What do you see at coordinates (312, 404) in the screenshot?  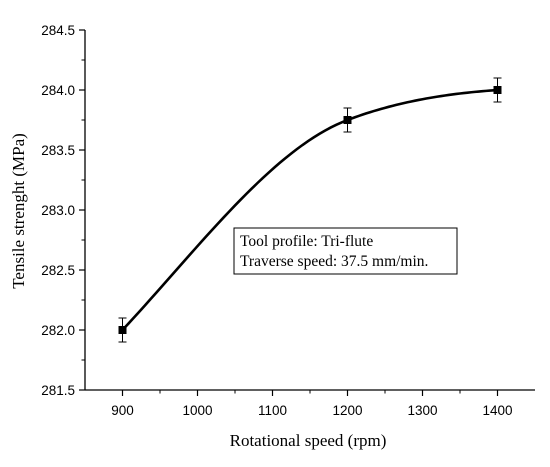 I see `x-axis-ticks: 900 1000 1100 1200 1300 1400` at bounding box center [312, 404].